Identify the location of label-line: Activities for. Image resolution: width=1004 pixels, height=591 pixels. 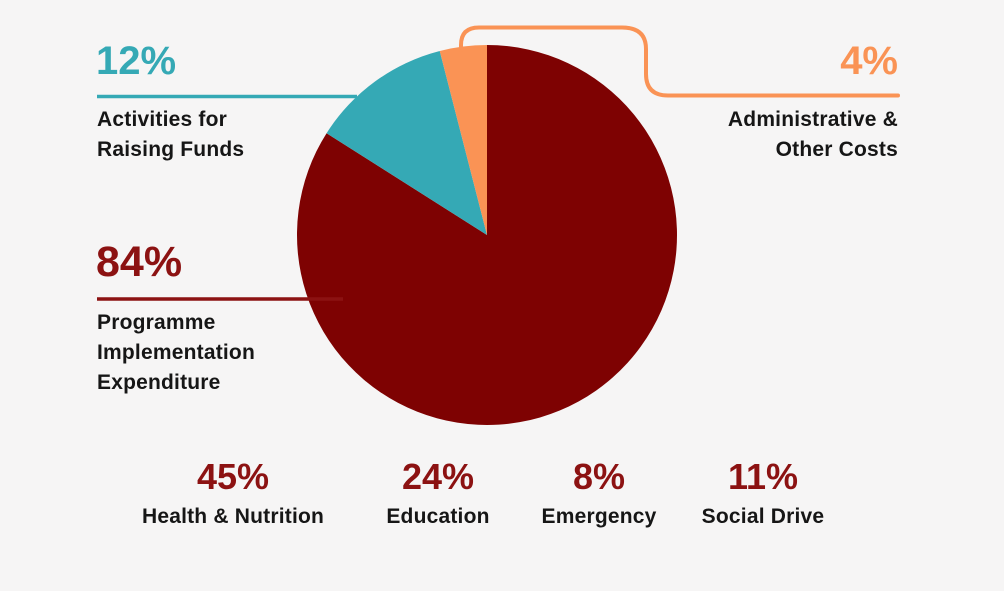
(162, 119).